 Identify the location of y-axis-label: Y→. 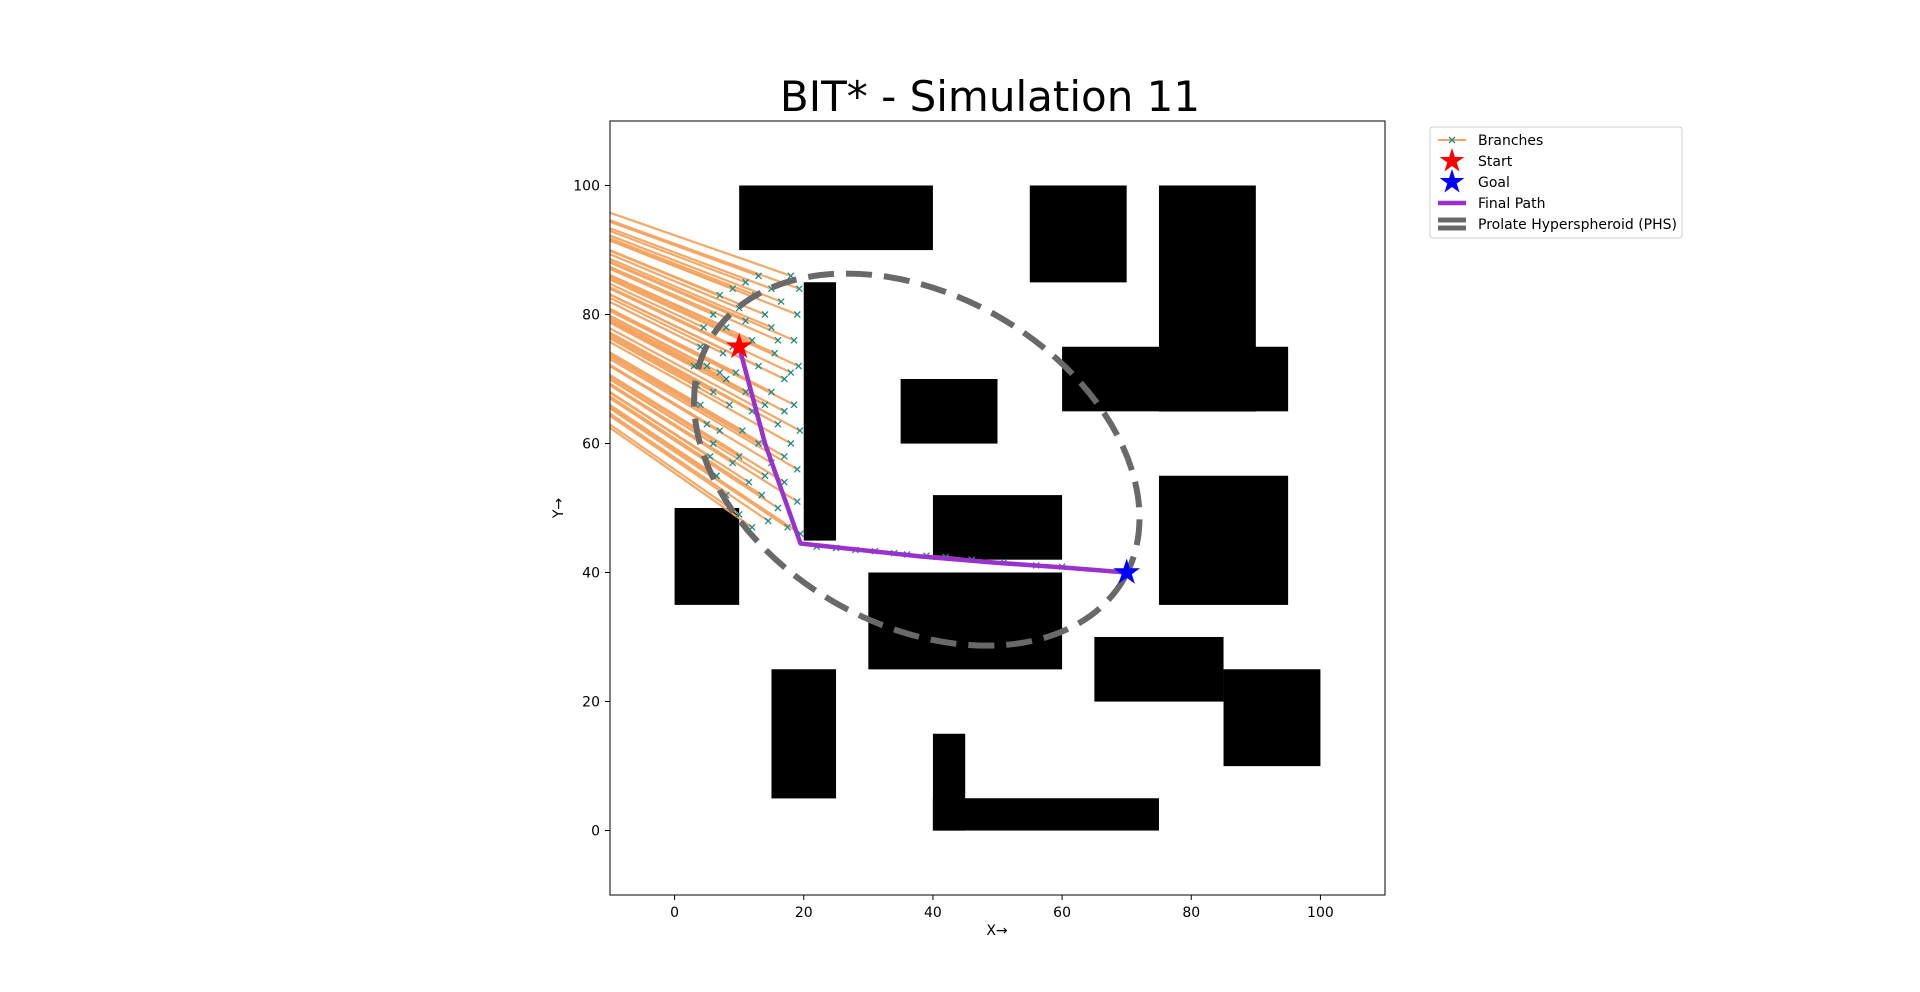
(559, 509).